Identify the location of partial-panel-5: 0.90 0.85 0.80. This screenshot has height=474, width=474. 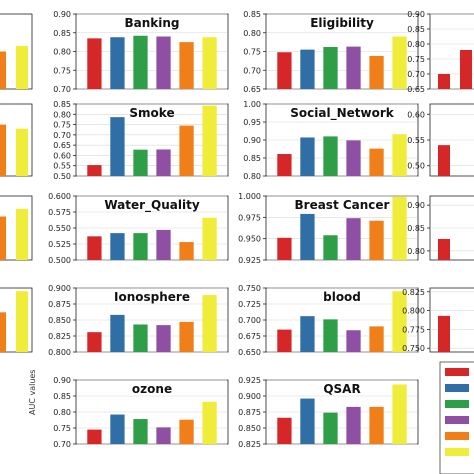
(440, 228).